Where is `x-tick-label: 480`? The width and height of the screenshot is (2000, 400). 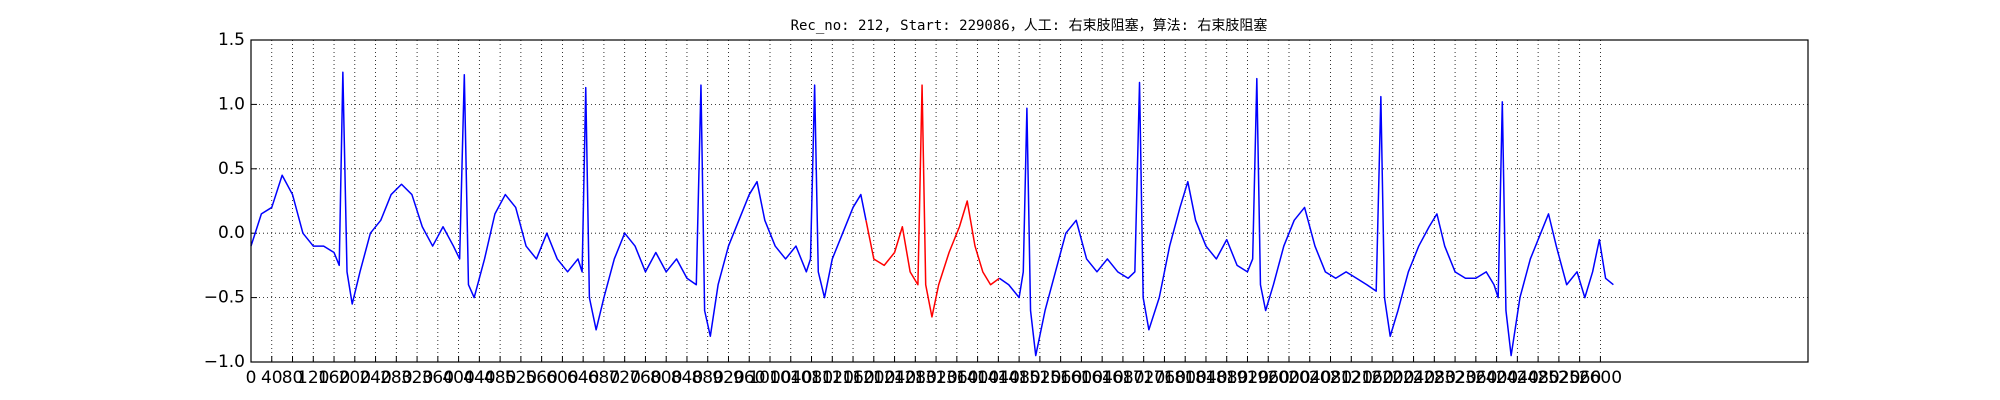 x-tick-label: 480 is located at coordinates (500, 378).